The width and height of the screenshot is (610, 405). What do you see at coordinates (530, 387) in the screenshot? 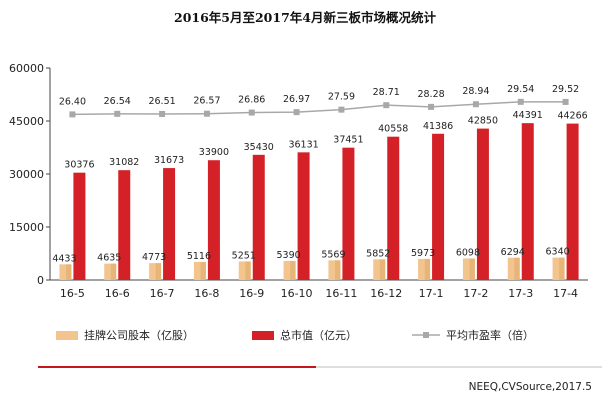
I see `source-text: NEEQ,CVSource,2017.5` at bounding box center [530, 387].